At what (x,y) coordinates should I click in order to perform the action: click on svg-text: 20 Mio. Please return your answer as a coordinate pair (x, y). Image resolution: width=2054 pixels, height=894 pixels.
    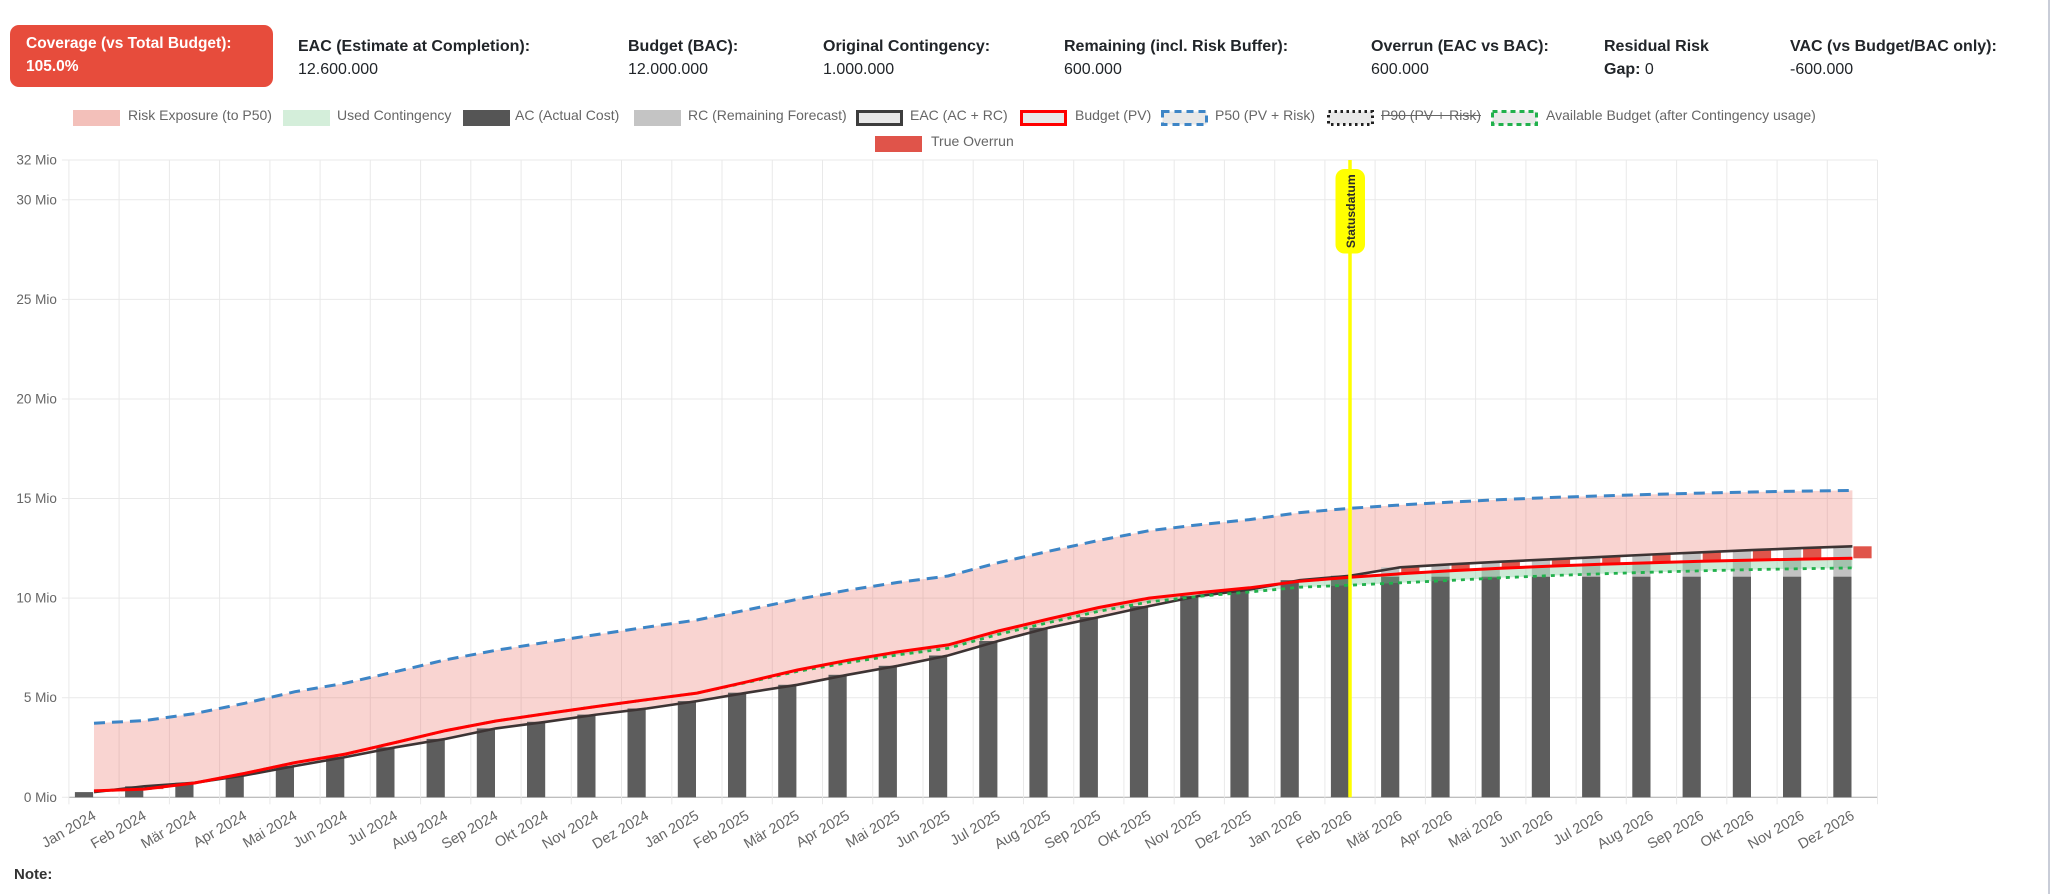
    Looking at the image, I should click on (36, 399).